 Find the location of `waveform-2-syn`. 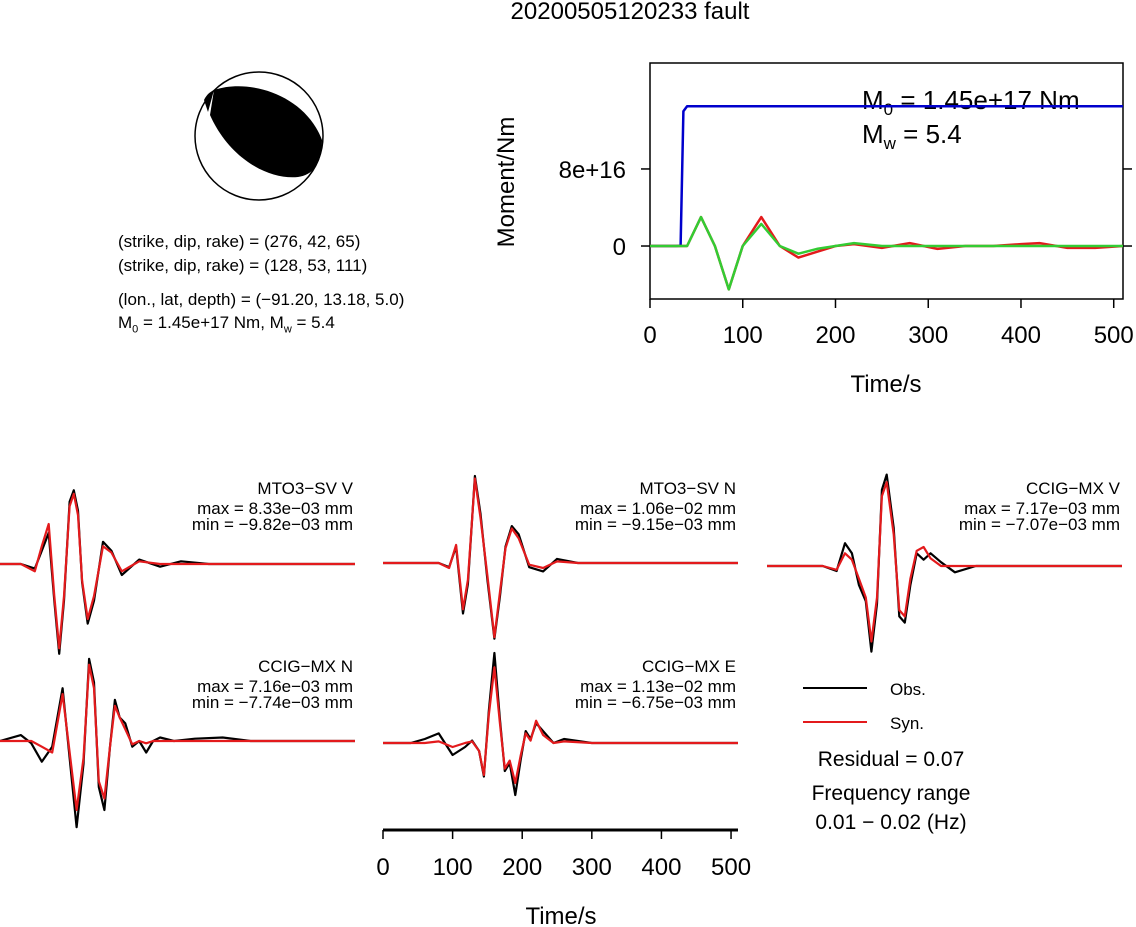

waveform-2-syn is located at coordinates (560, 558).